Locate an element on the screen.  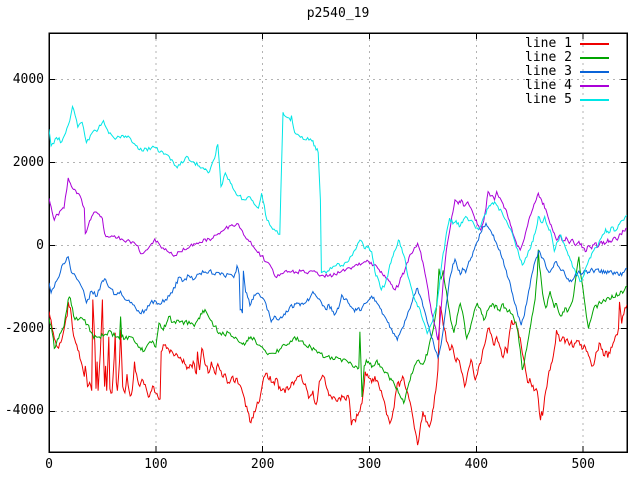
x-tick-label: 200 is located at coordinates (262, 464).